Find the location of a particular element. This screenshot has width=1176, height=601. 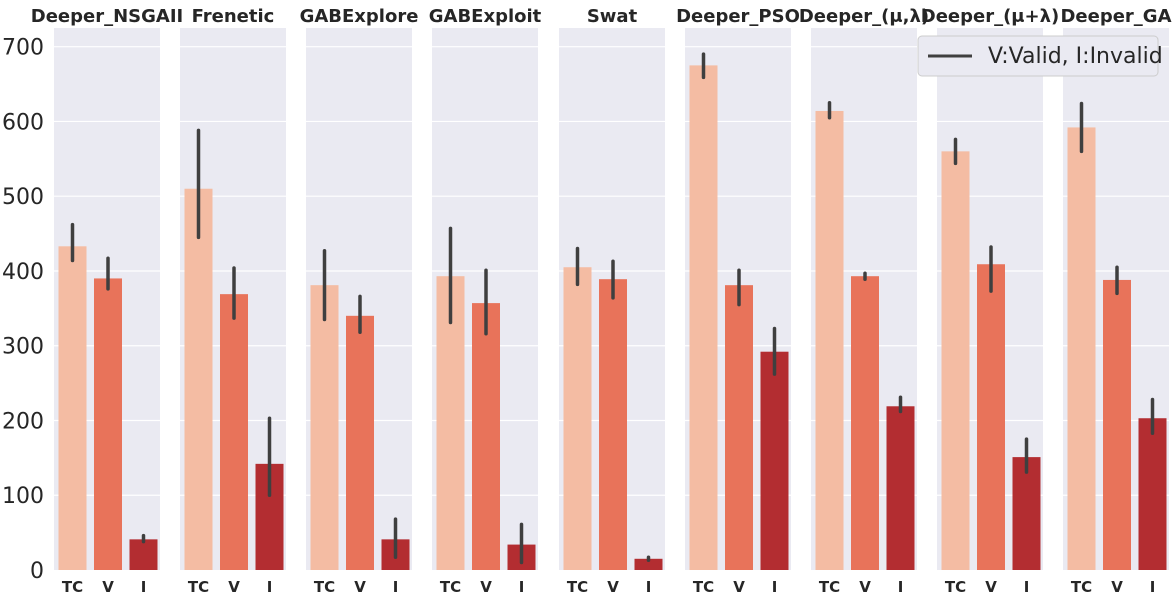

panel-1: Deeper_NSGAII TC V I is located at coordinates (107, 301).